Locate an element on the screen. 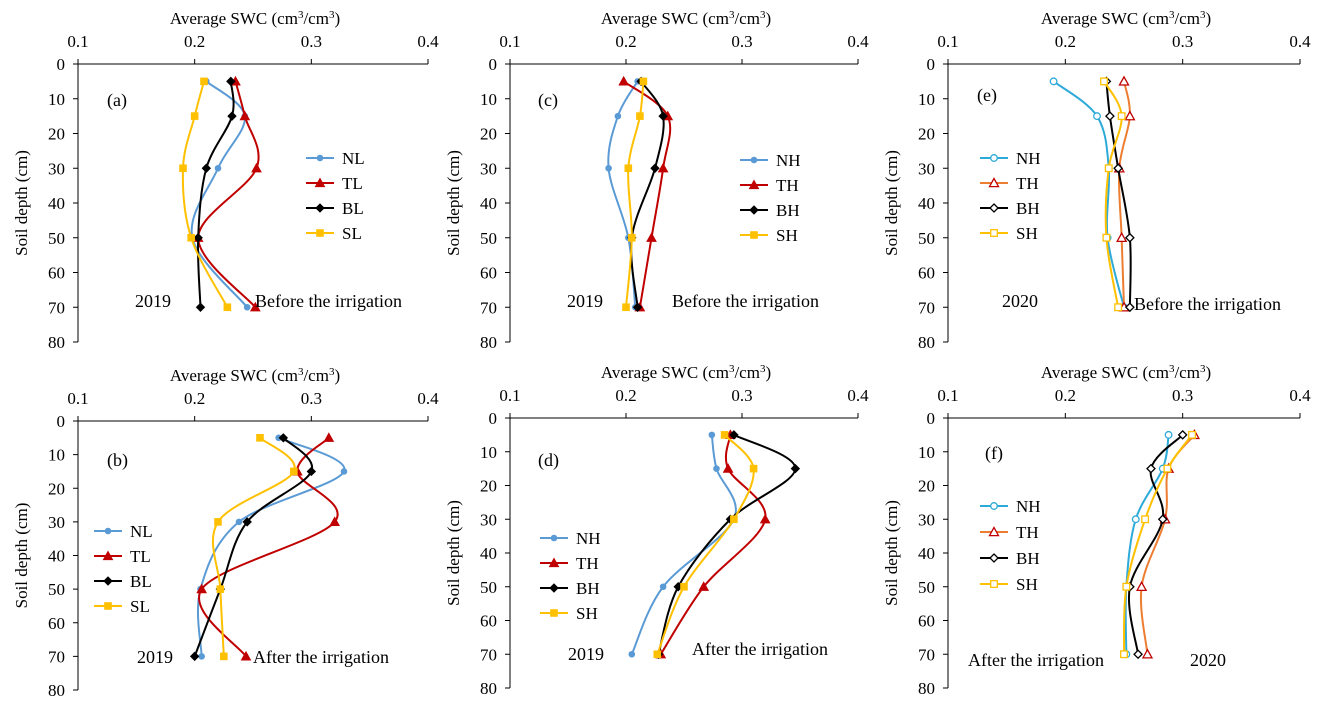 The height and width of the screenshot is (705, 1318). legend-label-NL: NL is located at coordinates (141, 531).